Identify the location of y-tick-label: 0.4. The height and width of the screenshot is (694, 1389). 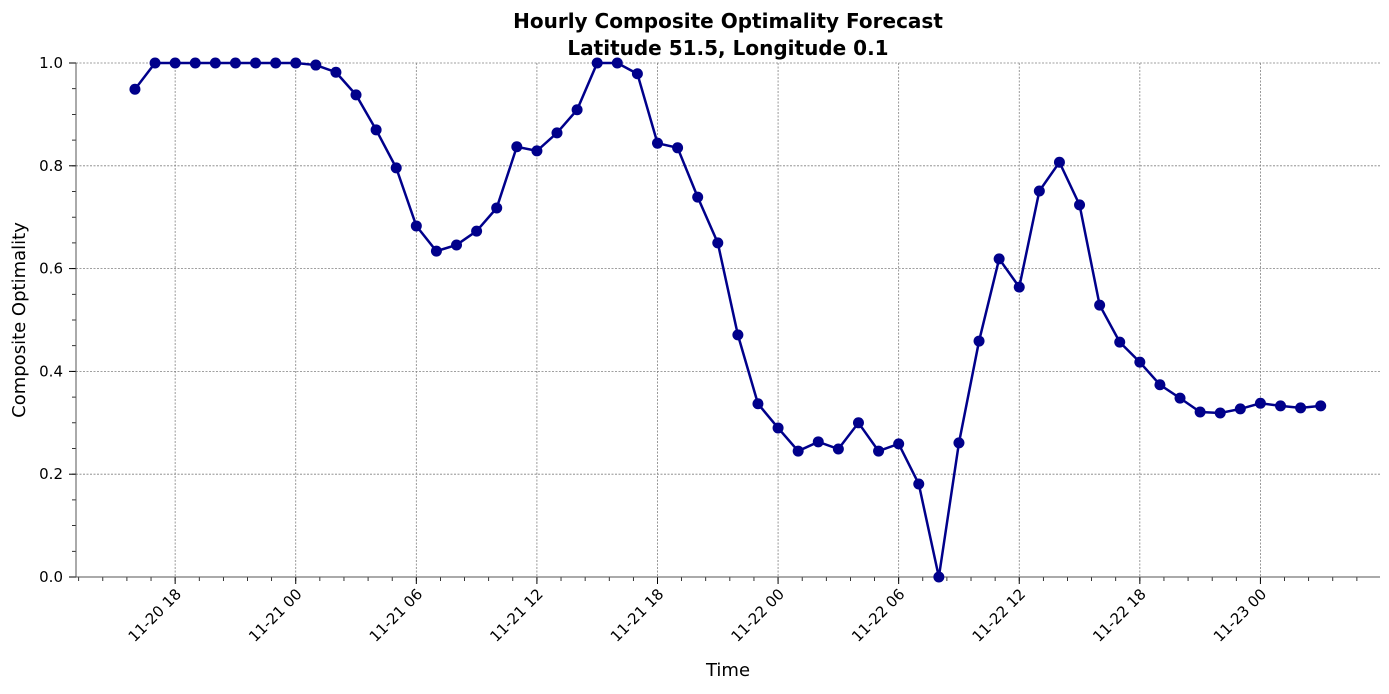
(51, 371).